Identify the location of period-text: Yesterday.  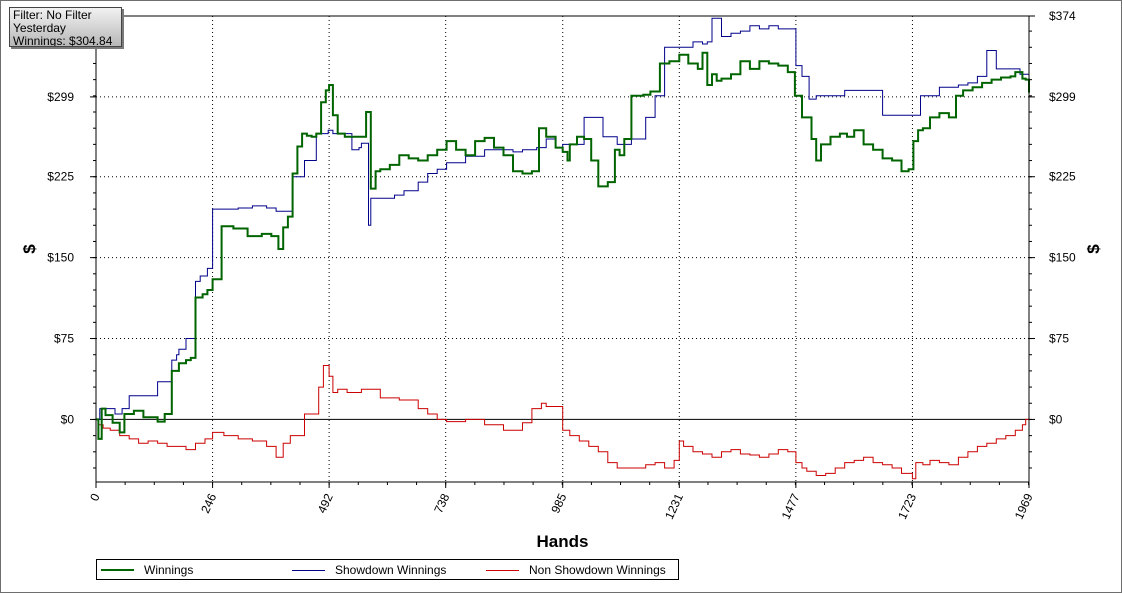
(39, 28).